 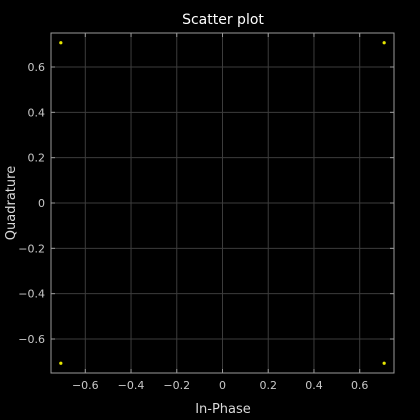 I want to click on y-tick-label: −0.4, so click(x=31, y=294).